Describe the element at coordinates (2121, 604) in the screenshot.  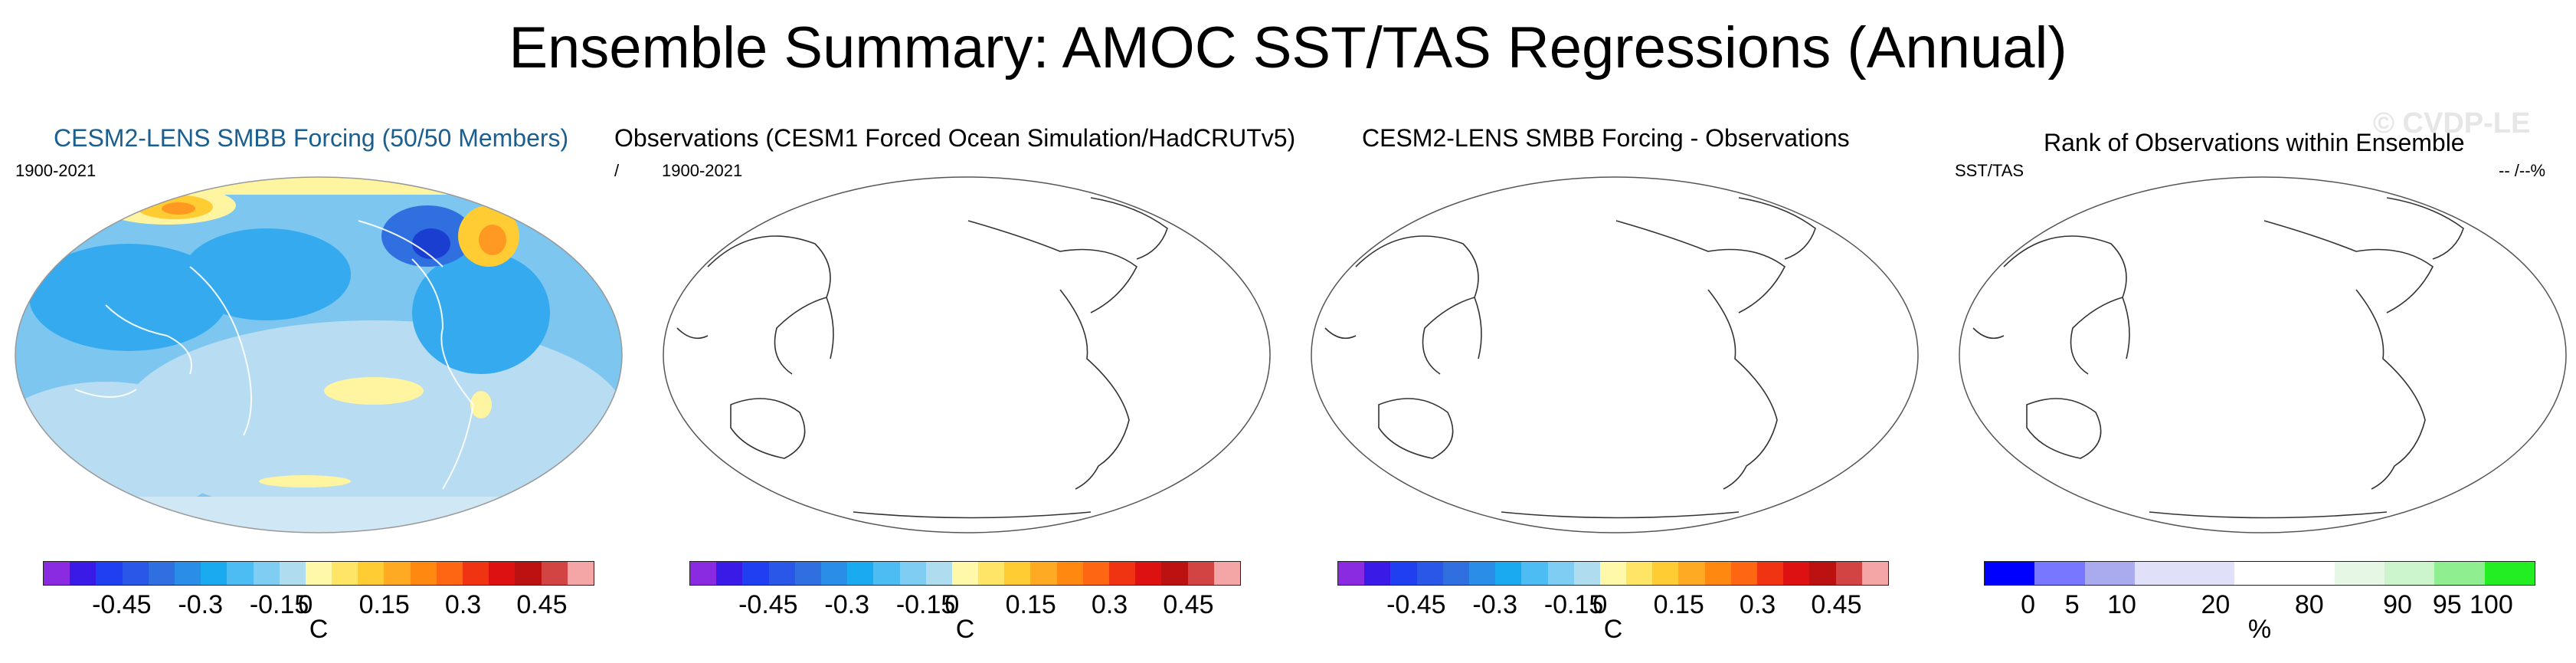
I see `colorbar-tick-label: 10` at that location.